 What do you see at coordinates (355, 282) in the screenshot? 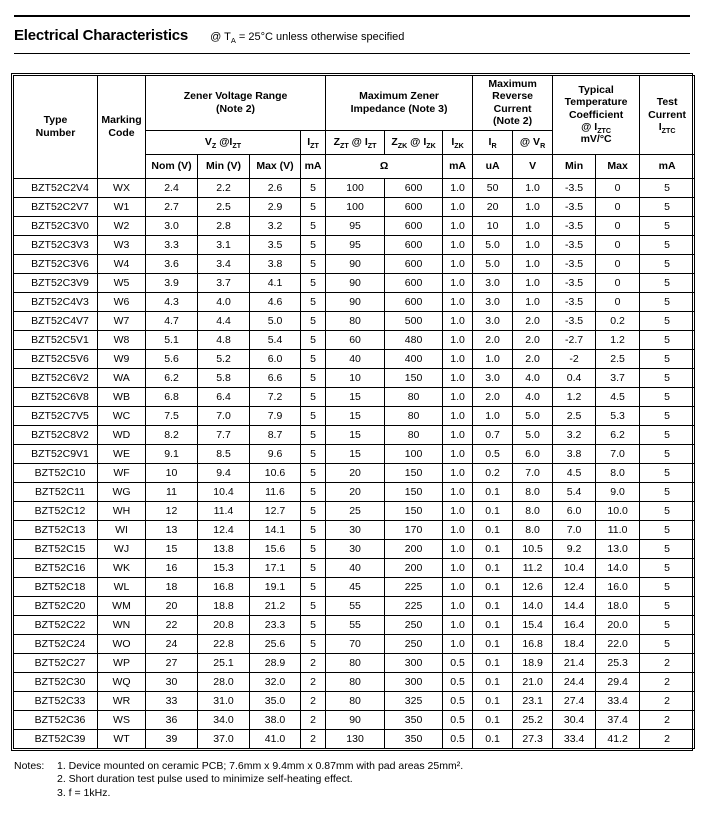
I see `value-cell: 90` at bounding box center [355, 282].